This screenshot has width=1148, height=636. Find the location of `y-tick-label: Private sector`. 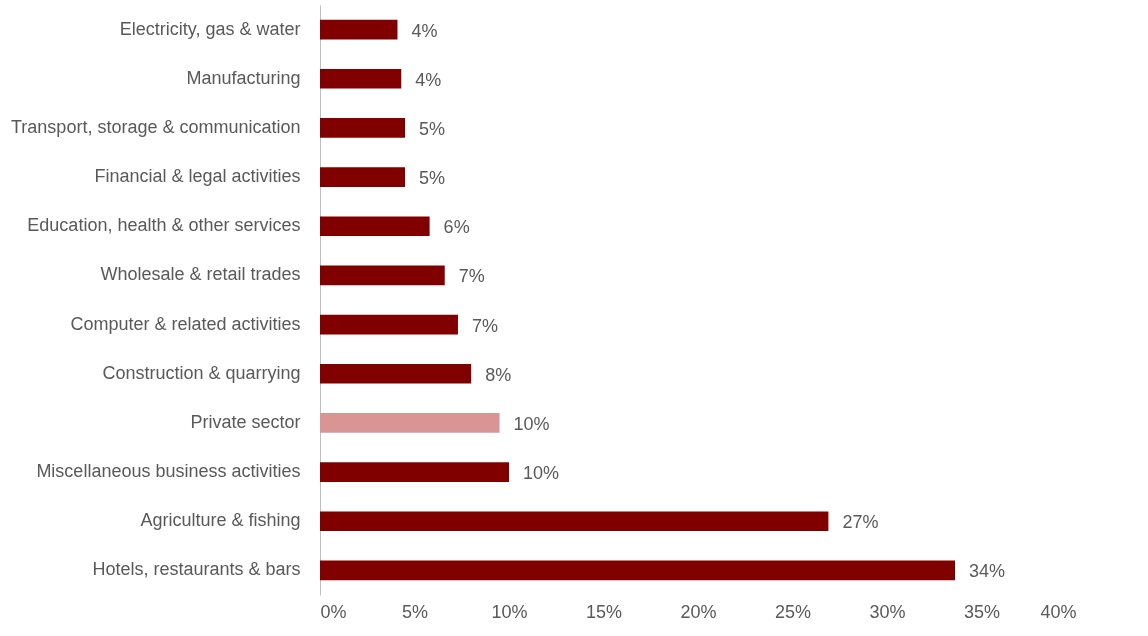

y-tick-label: Private sector is located at coordinates (245, 421).